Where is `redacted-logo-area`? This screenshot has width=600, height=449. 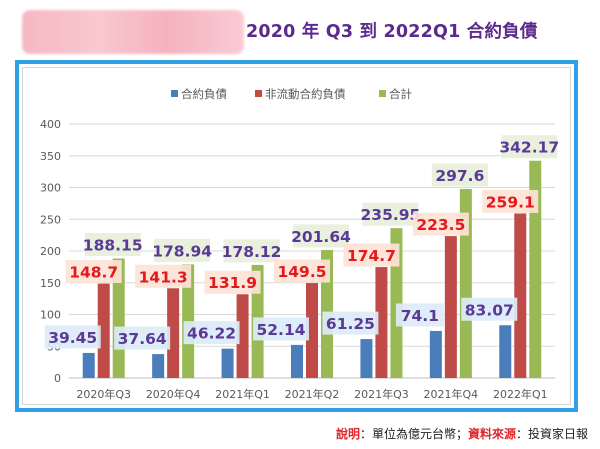
redacted-logo-area is located at coordinates (133, 32).